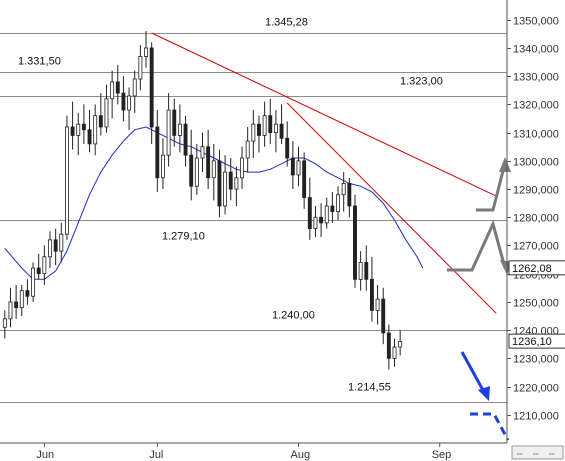 Image resolution: width=565 pixels, height=461 pixels. I want to click on price-badge: 1262,08, so click(536, 268).